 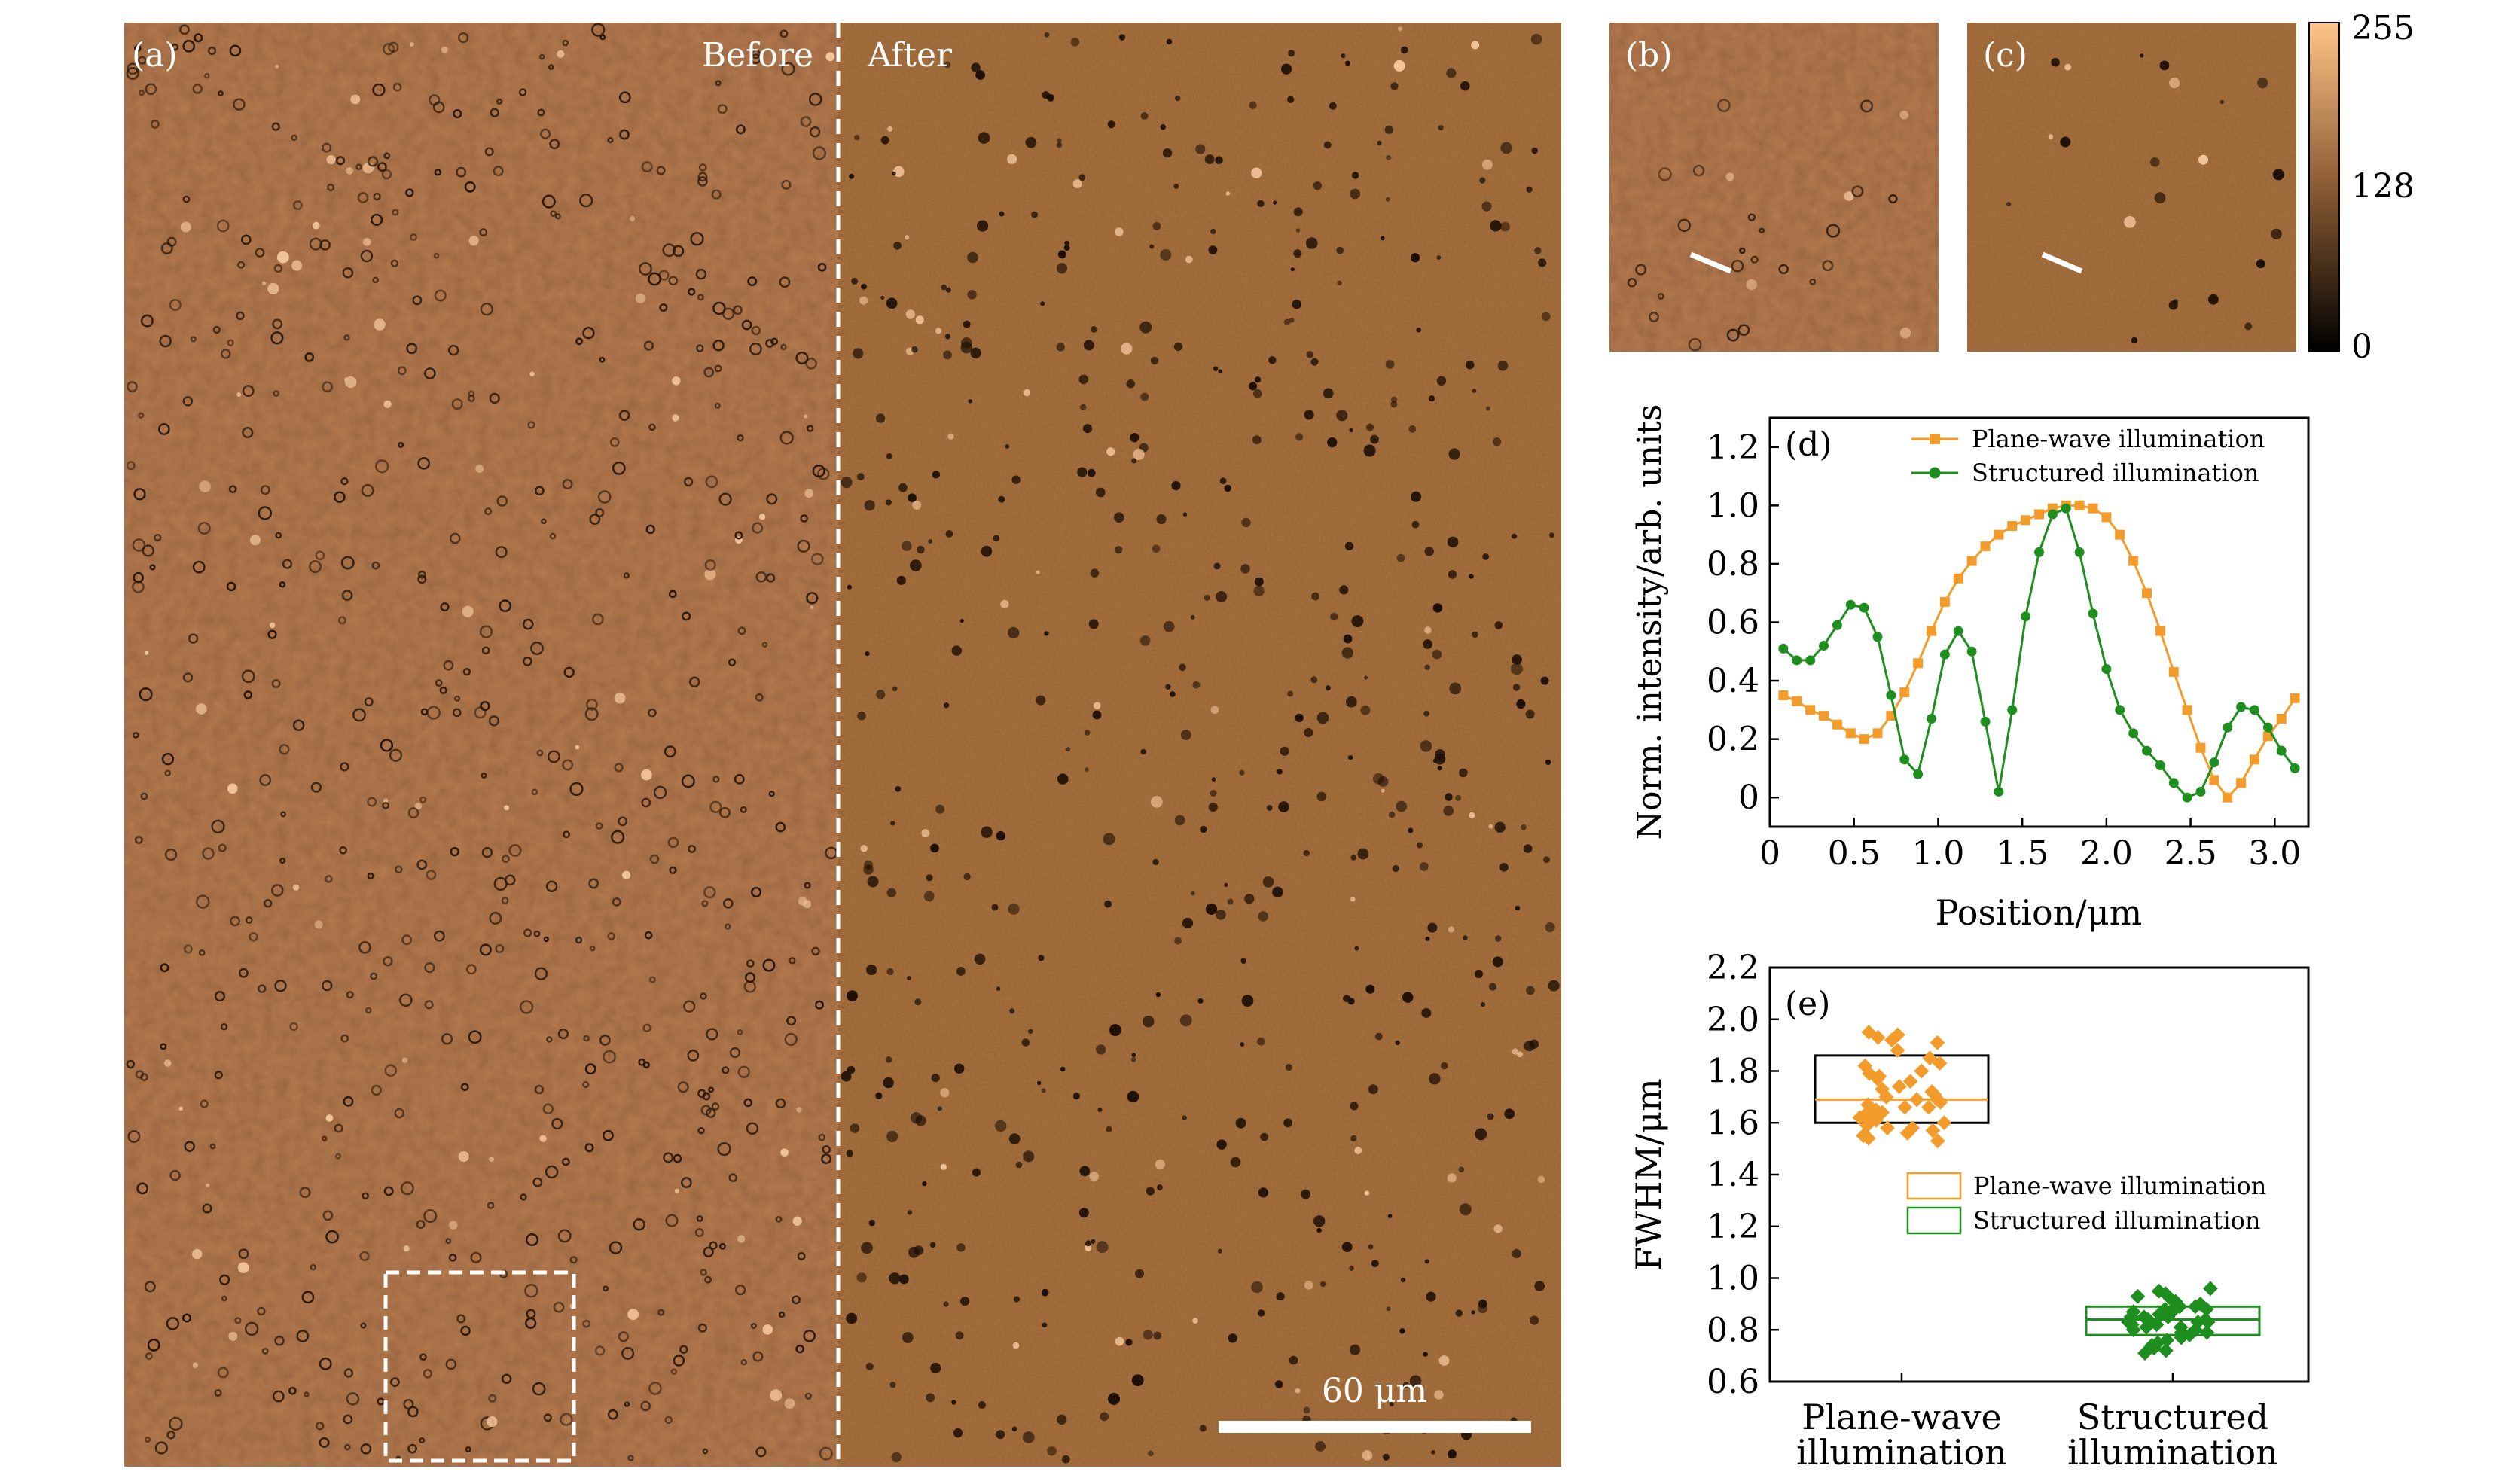 What do you see at coordinates (2274, 853) in the screenshot?
I see `x-tick-label: 3.0` at bounding box center [2274, 853].